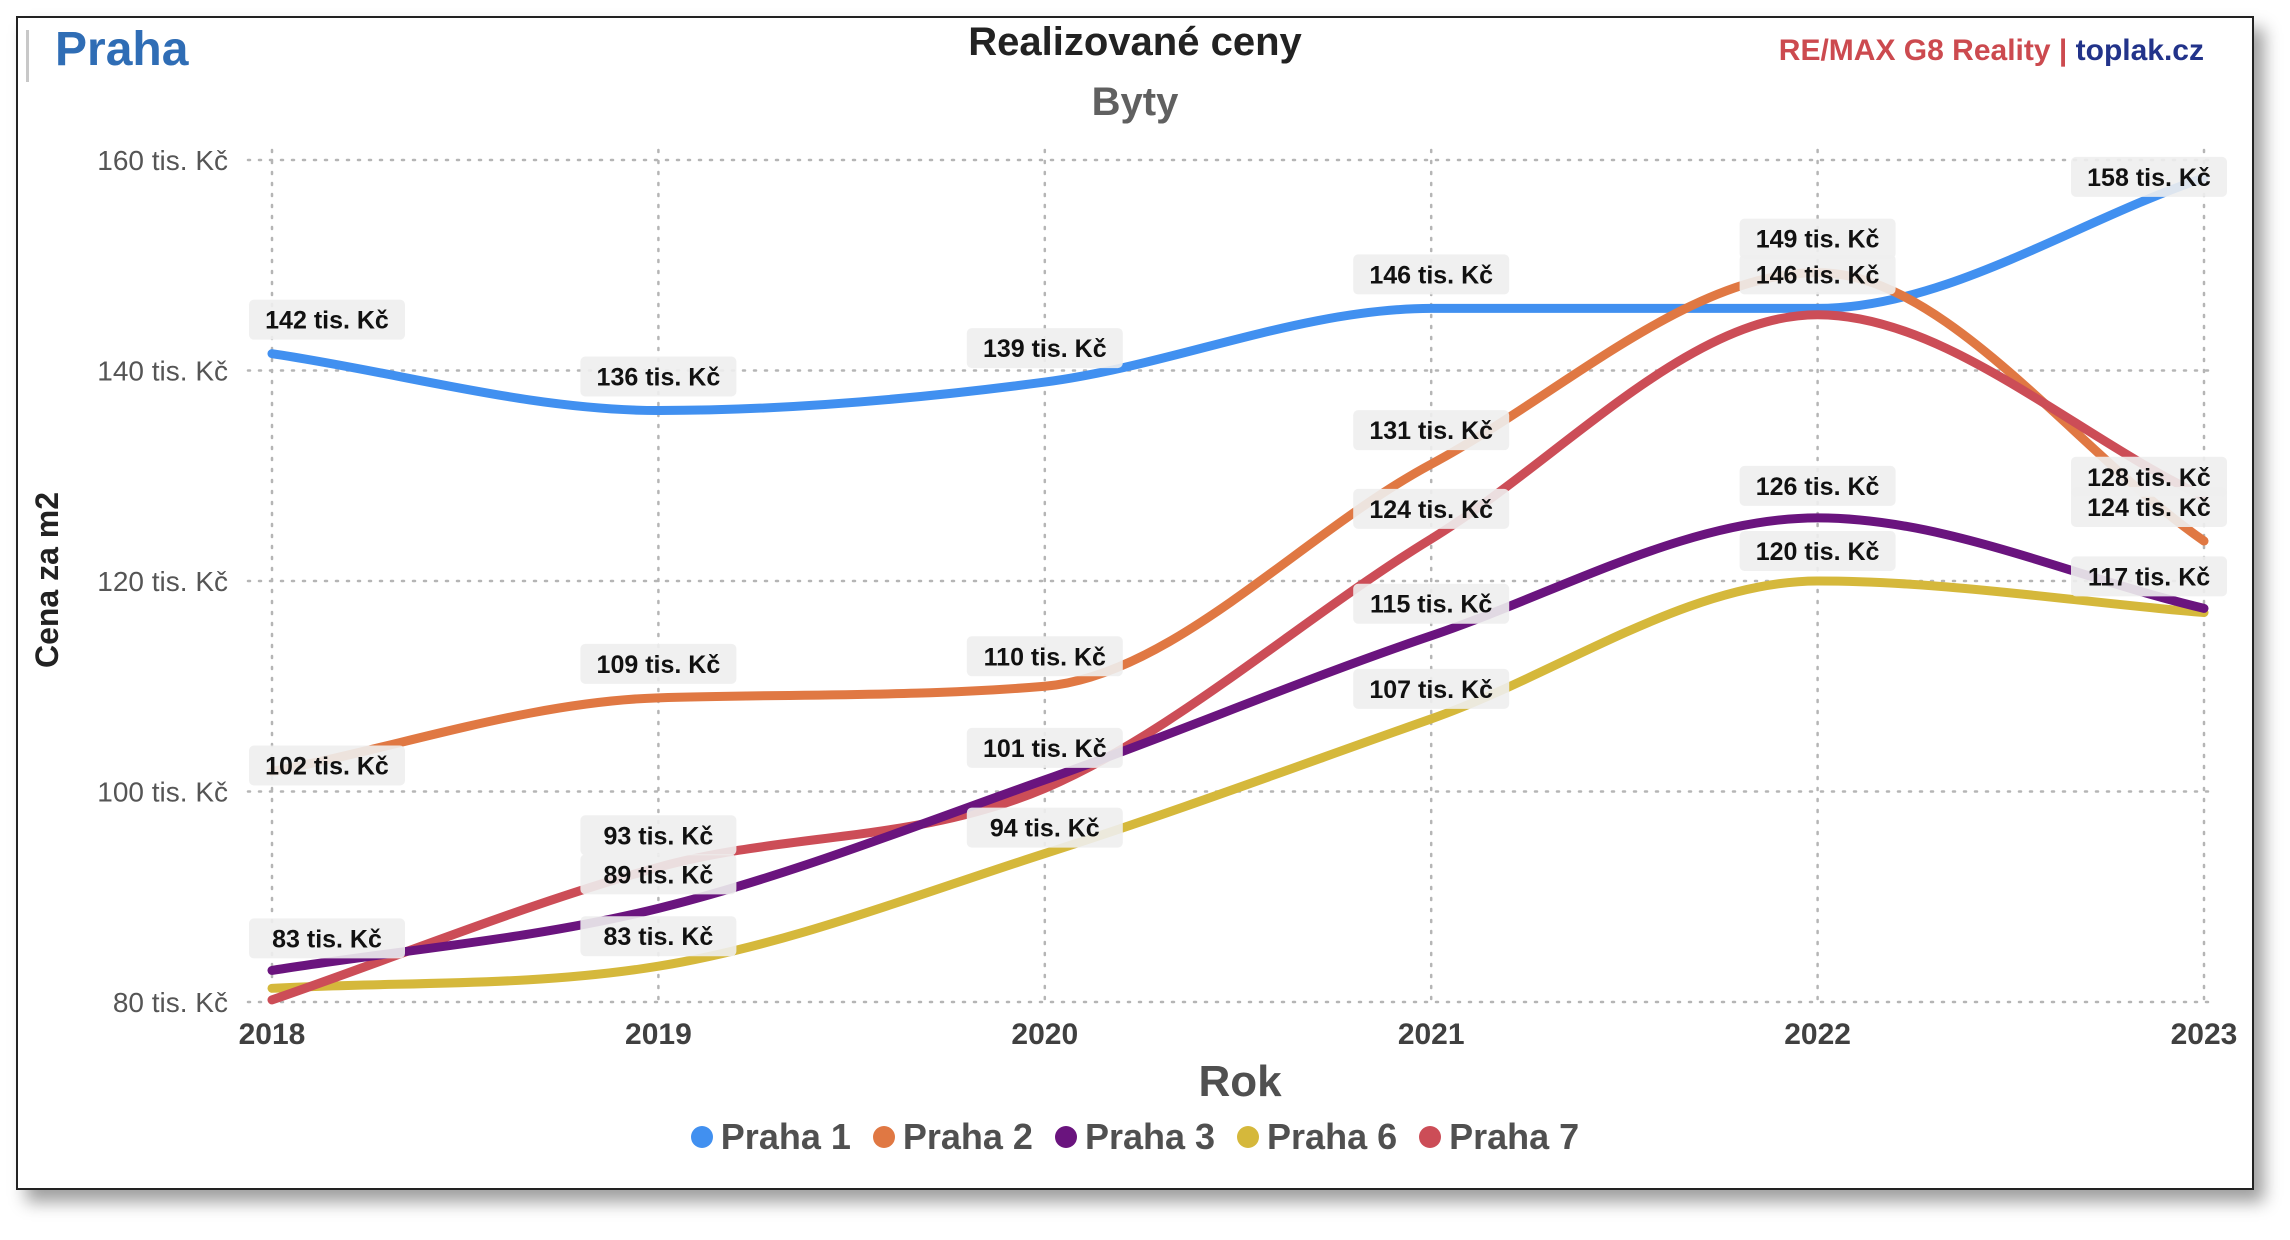  I want to click on data-label: 142 tis. Kč, so click(327, 321).